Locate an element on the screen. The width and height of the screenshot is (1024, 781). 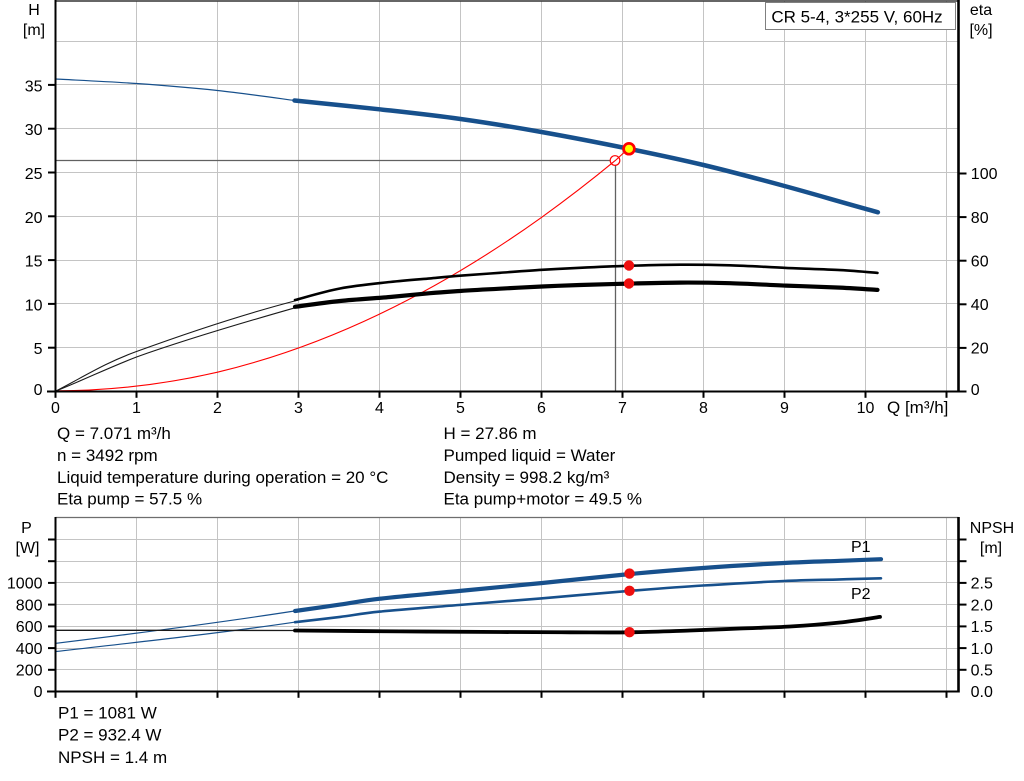
svg-text: P2 = 932.4 W is located at coordinates (109, 735).